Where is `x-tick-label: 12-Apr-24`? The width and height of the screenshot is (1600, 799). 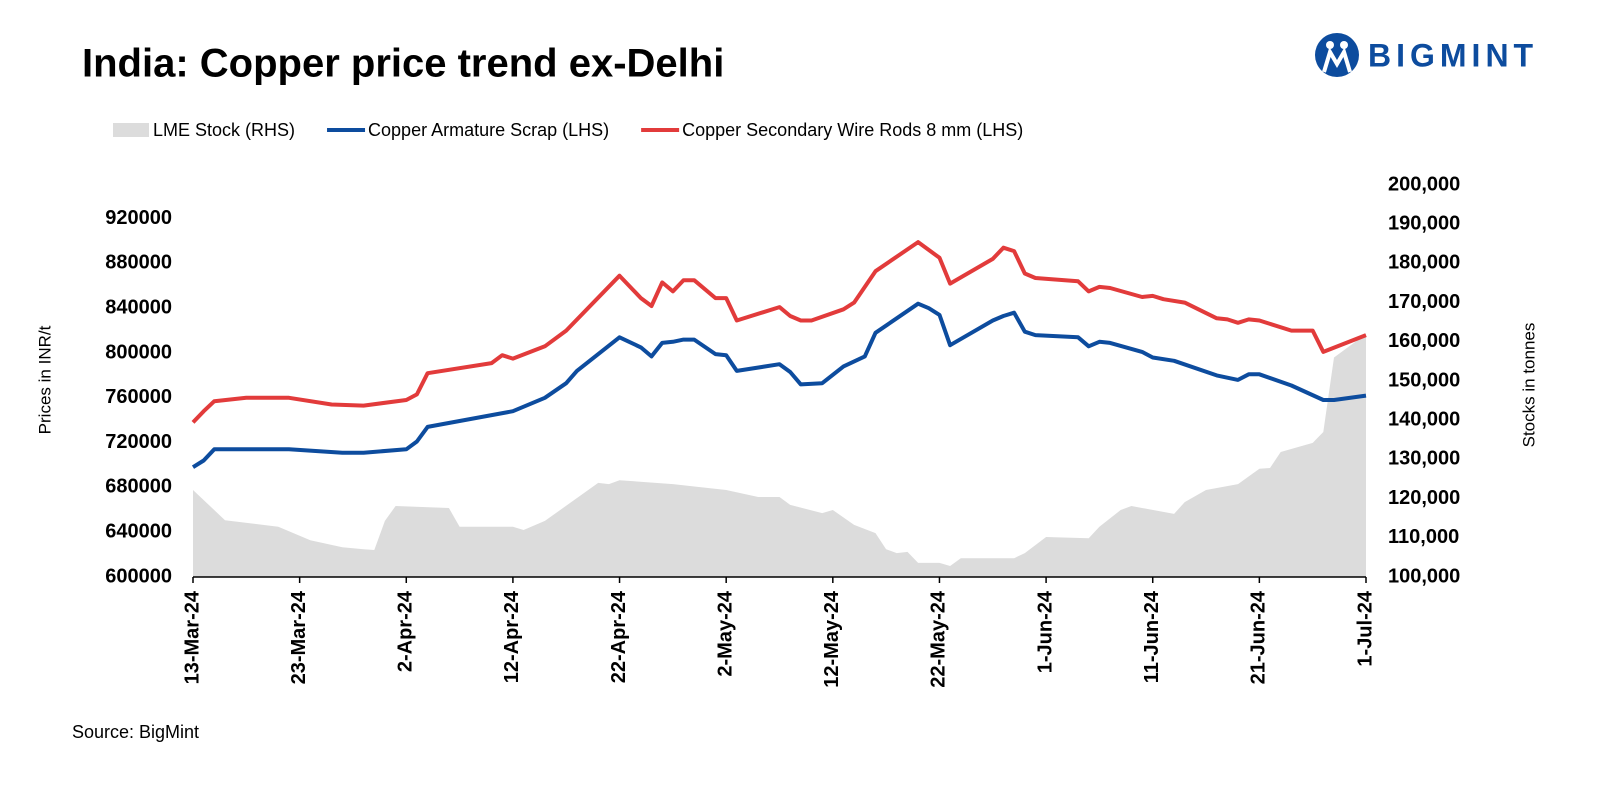 x-tick-label: 12-Apr-24 is located at coordinates (512, 636).